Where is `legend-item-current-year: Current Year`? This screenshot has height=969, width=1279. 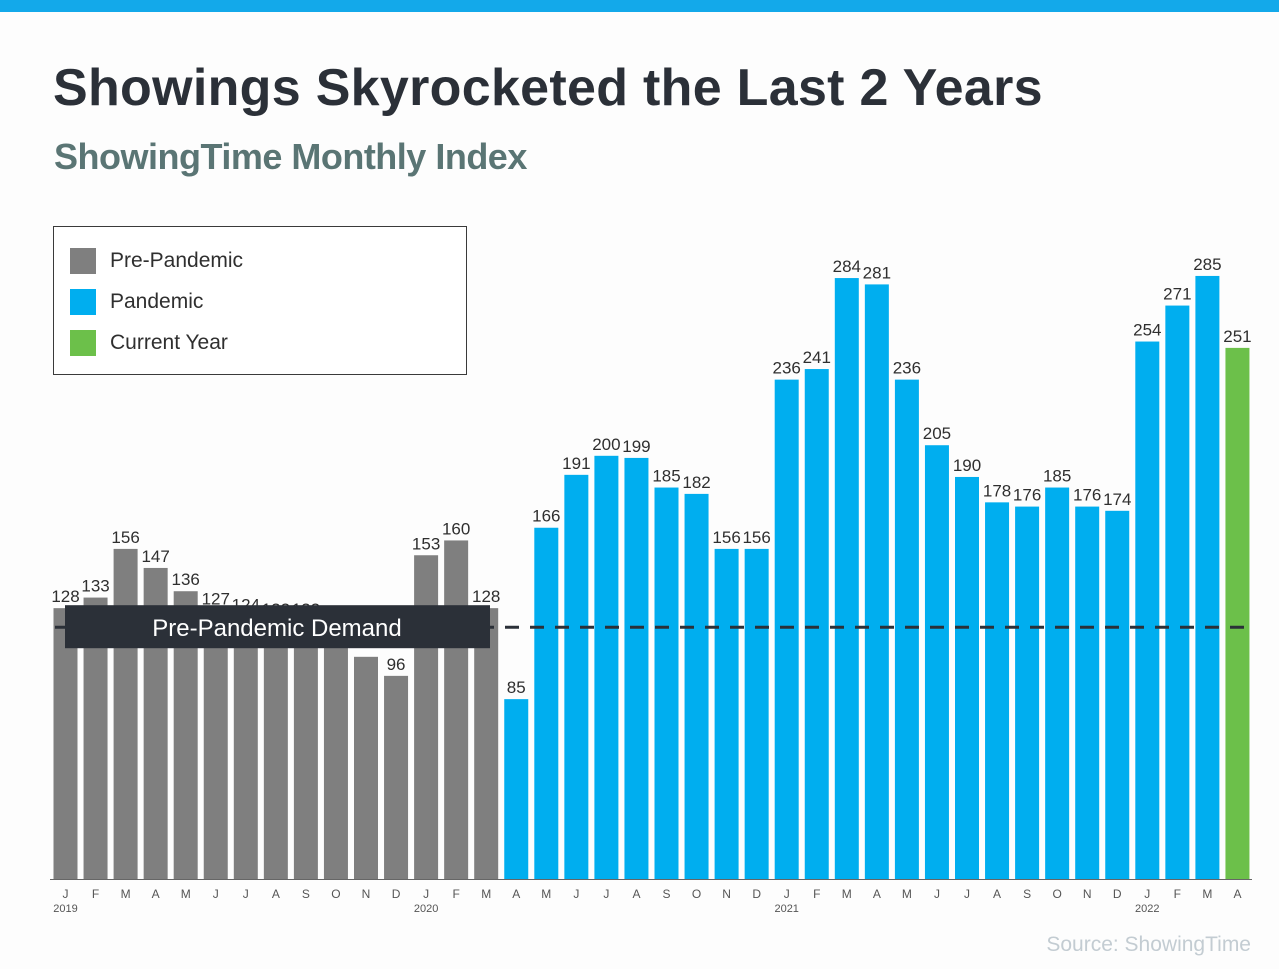
legend-item-current-year: Current Year is located at coordinates (149, 343).